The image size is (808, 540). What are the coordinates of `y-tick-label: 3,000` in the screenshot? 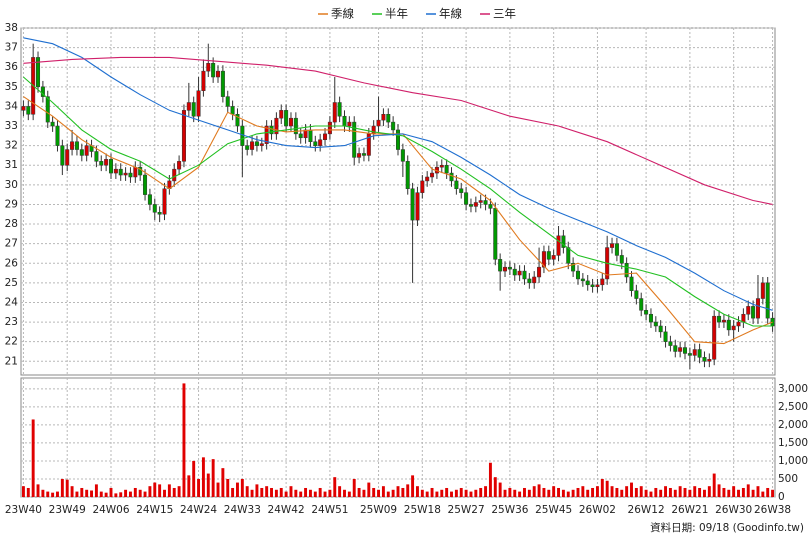 It's located at (793, 389).